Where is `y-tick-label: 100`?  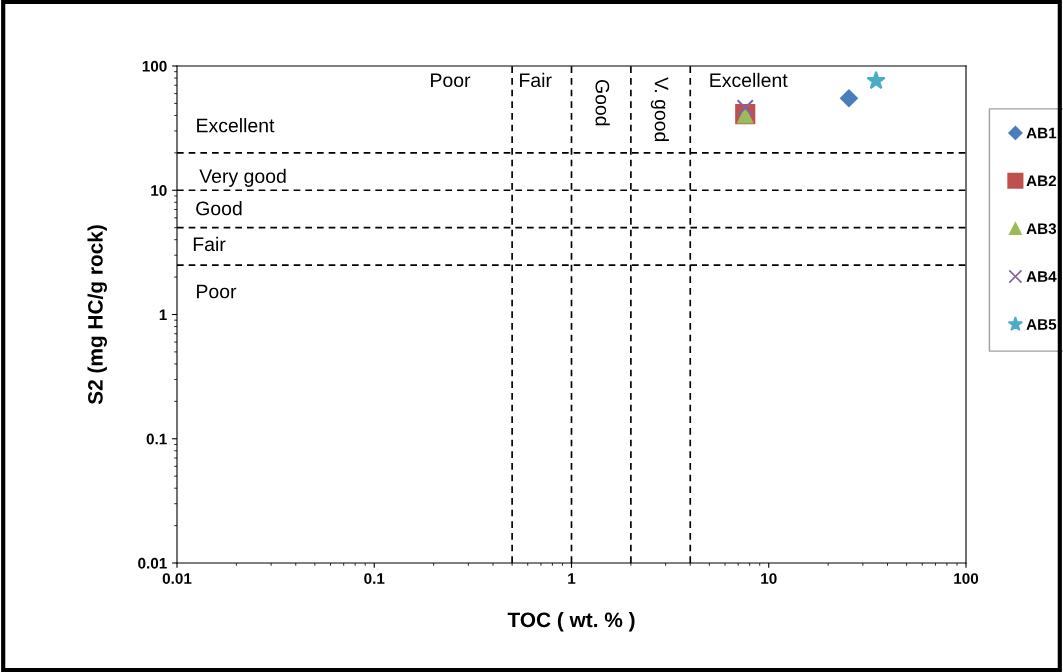 y-tick-label: 100 is located at coordinates (154, 66).